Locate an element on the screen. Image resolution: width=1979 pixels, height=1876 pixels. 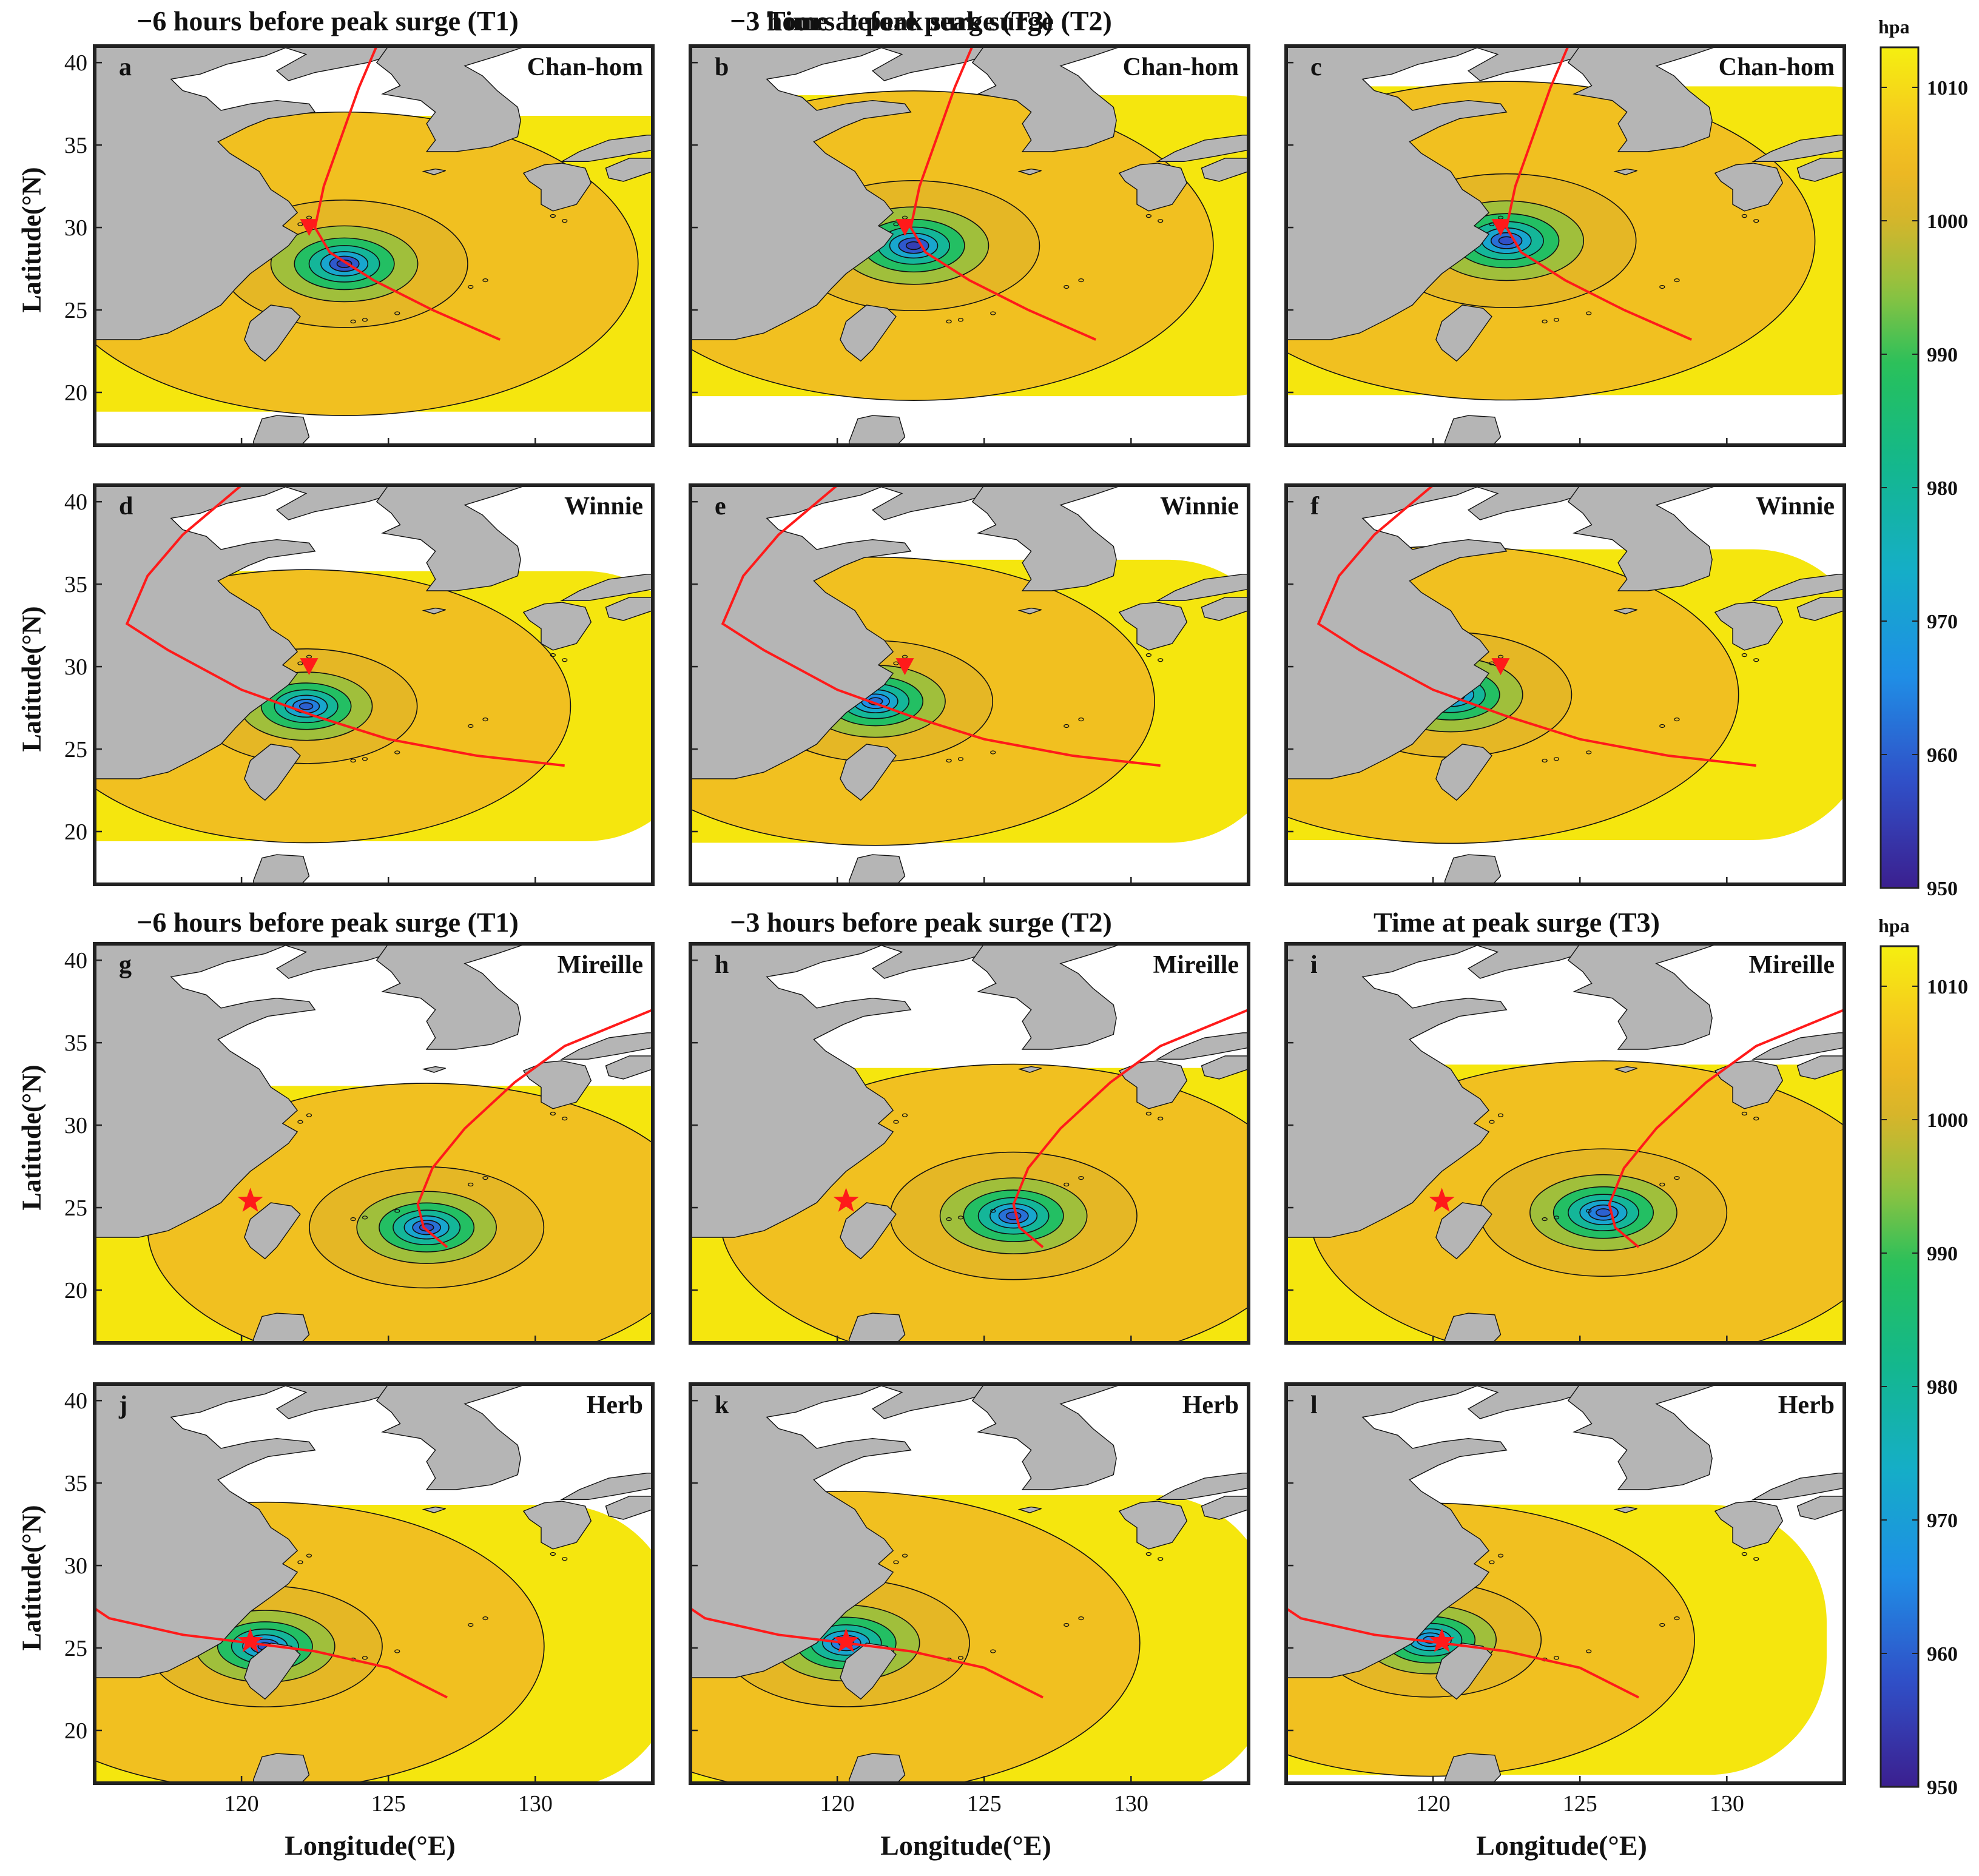
map-panel-k: k Herb 120 125 130 is located at coordinates (969, 1599).